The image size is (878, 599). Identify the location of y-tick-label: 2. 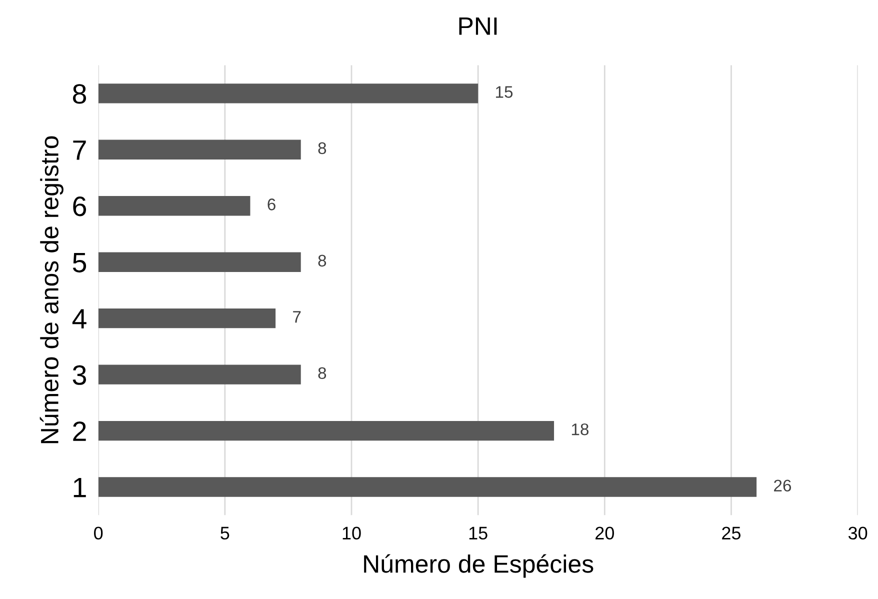
(79, 431).